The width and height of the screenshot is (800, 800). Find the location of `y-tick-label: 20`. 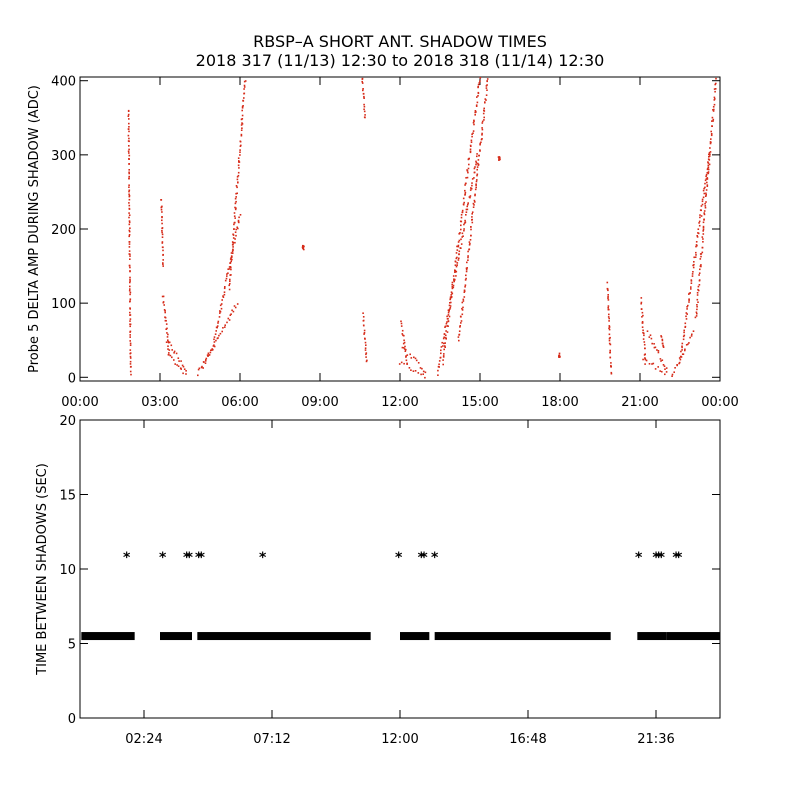

y-tick-label: 20 is located at coordinates (67, 421).